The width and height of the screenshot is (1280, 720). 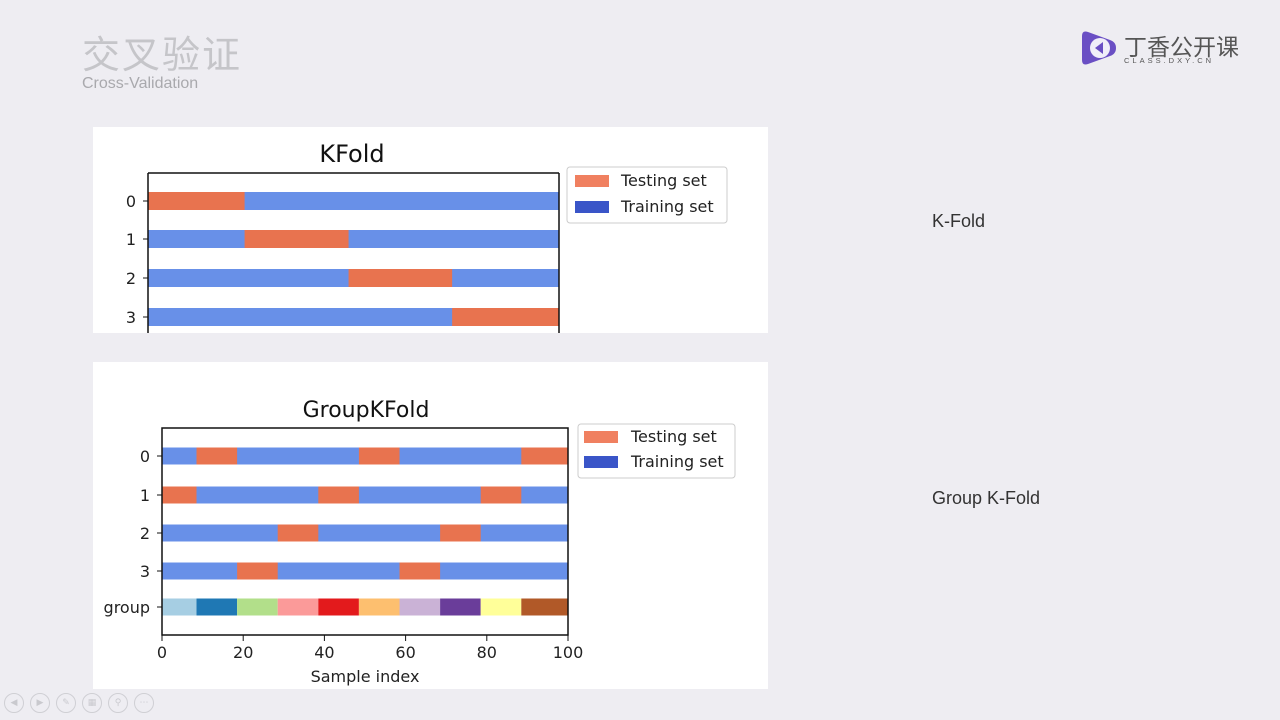 What do you see at coordinates (118, 703) in the screenshot?
I see `zoom-icon: ⚲` at bounding box center [118, 703].